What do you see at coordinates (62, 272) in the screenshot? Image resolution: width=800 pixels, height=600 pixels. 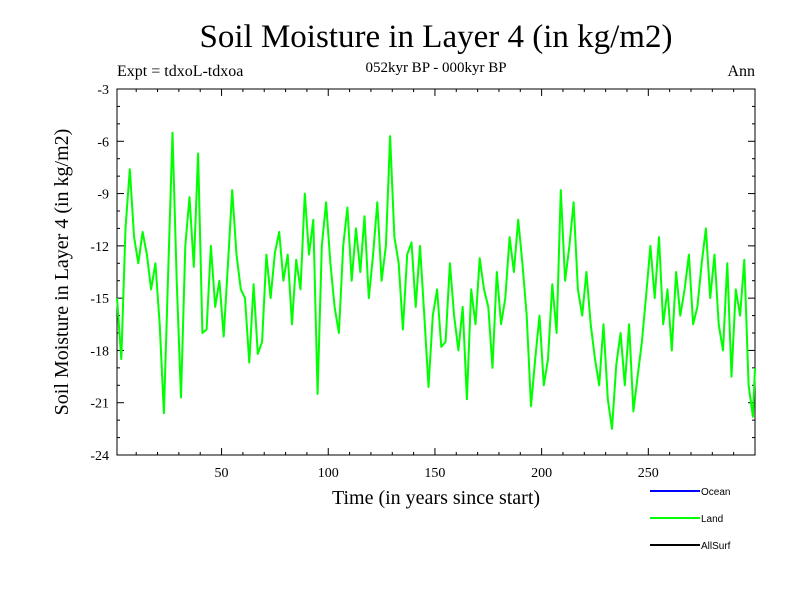 I see `y-axis-label: Soil Moisture in Layer 4 (in kg/m2)` at bounding box center [62, 272].